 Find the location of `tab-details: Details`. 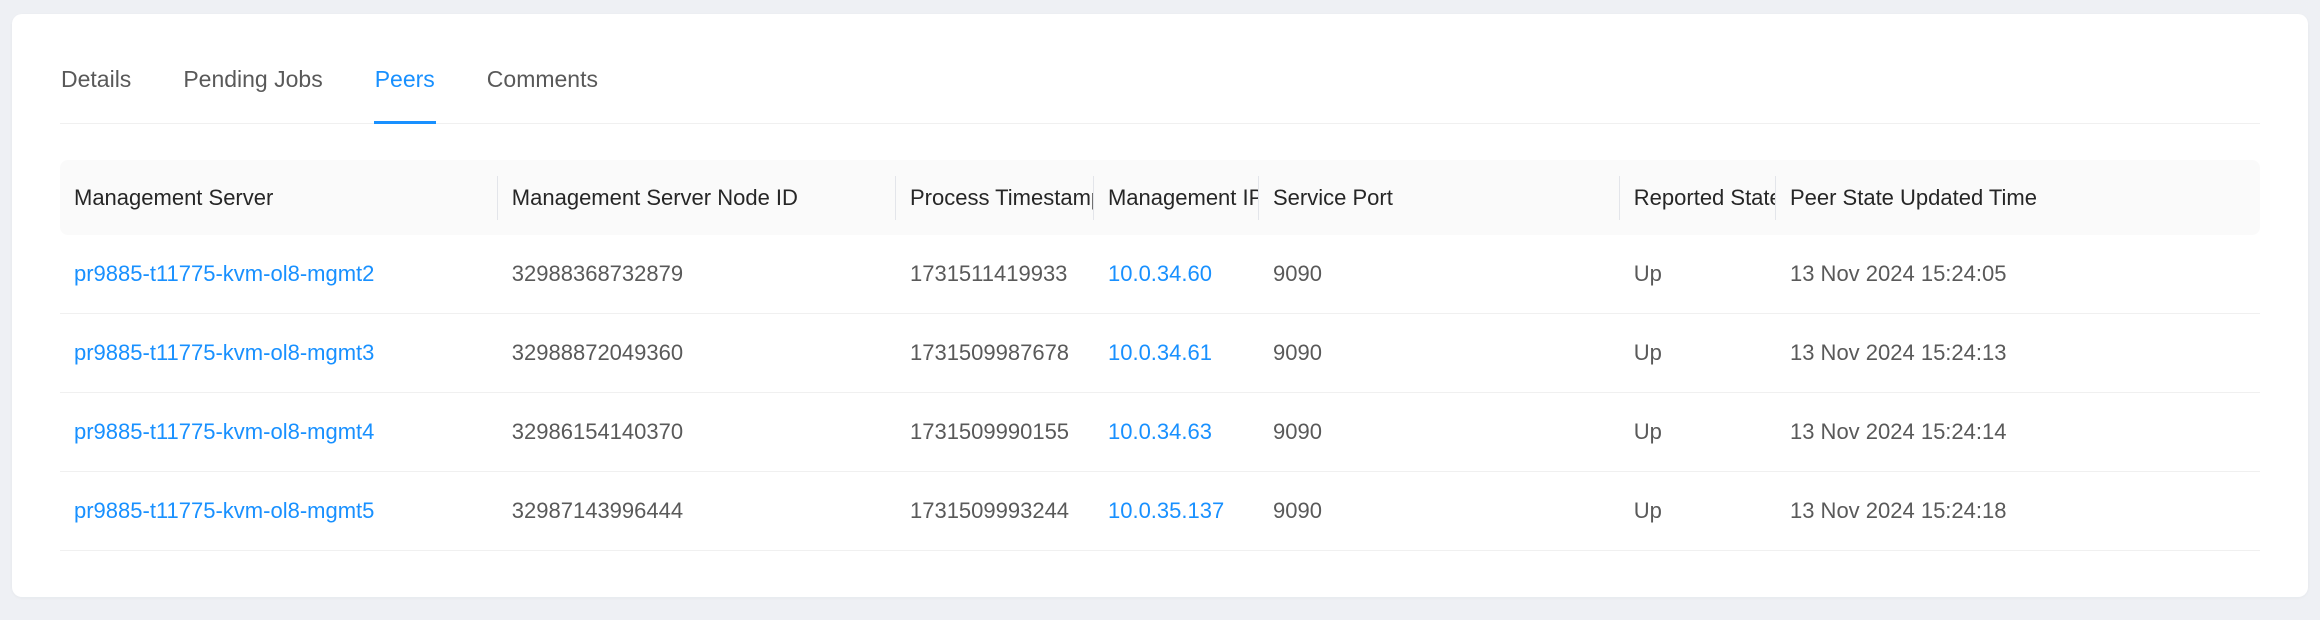

tab-details: Details is located at coordinates (96, 79).